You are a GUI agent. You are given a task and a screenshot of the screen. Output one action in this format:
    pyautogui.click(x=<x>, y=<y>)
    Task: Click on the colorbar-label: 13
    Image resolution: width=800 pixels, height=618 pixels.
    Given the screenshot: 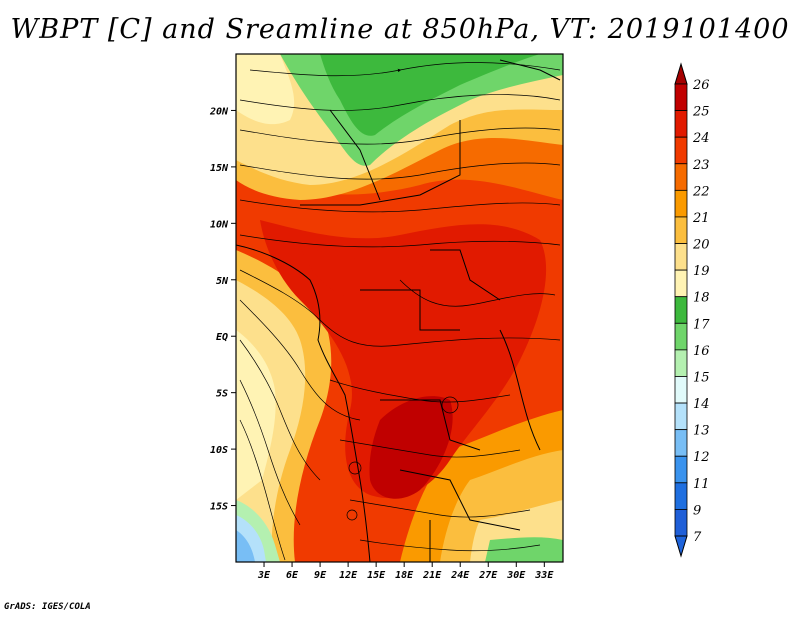 What is the action you would take?
    pyautogui.click(x=701, y=431)
    